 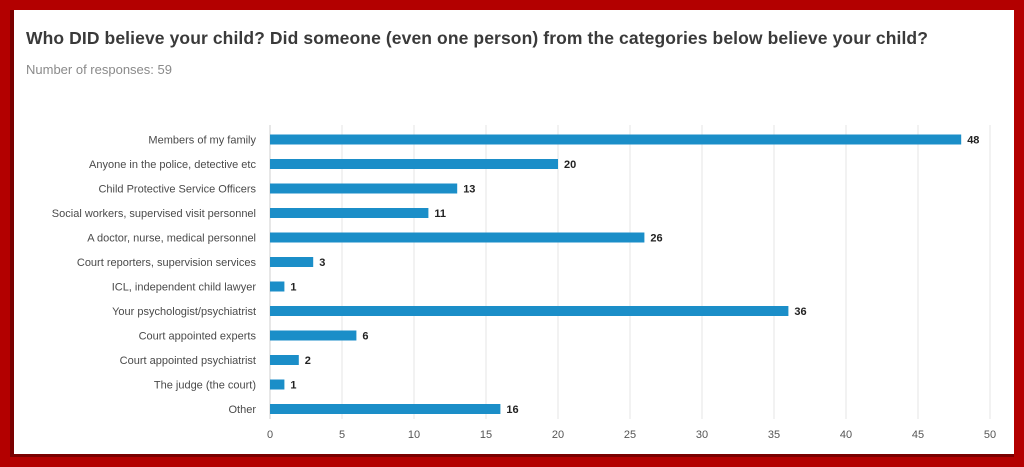 What do you see at coordinates (342, 435) in the screenshot?
I see `x-tick-label: 5` at bounding box center [342, 435].